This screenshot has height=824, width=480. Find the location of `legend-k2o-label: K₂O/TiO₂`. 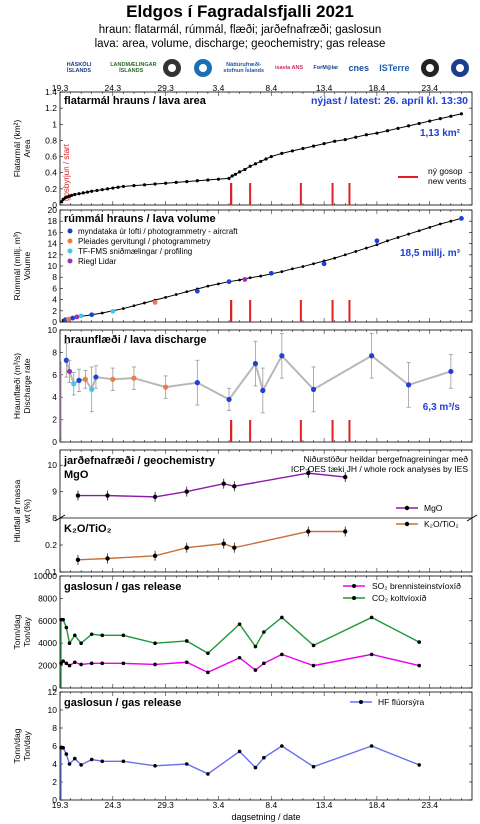

legend-k2o-label: K₂O/TiO₂ is located at coordinates (441, 524).